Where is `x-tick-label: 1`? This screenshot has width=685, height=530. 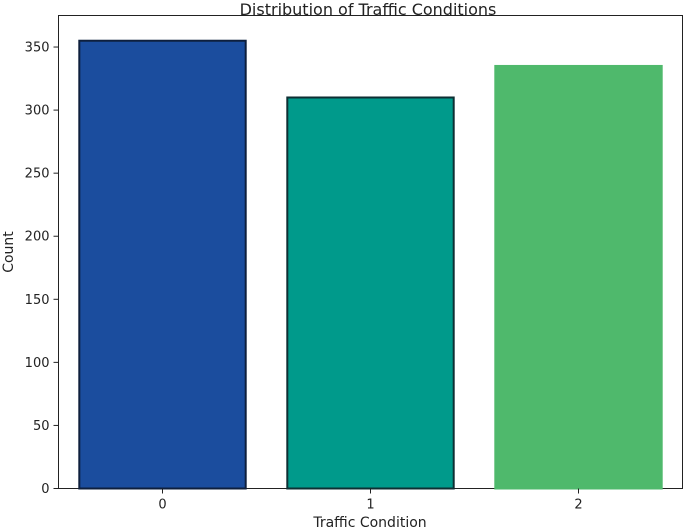 x-tick-label: 1 is located at coordinates (370, 505).